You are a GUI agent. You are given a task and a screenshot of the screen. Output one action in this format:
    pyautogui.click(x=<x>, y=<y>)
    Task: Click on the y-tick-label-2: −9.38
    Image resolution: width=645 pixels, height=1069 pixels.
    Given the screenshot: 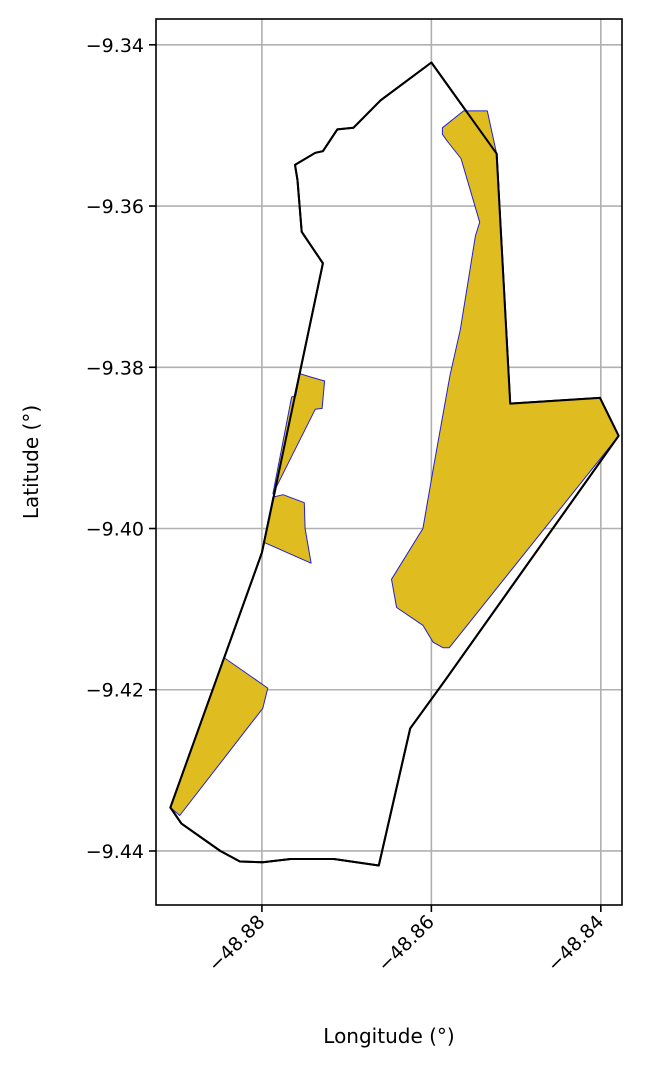 What is the action you would take?
    pyautogui.click(x=115, y=368)
    